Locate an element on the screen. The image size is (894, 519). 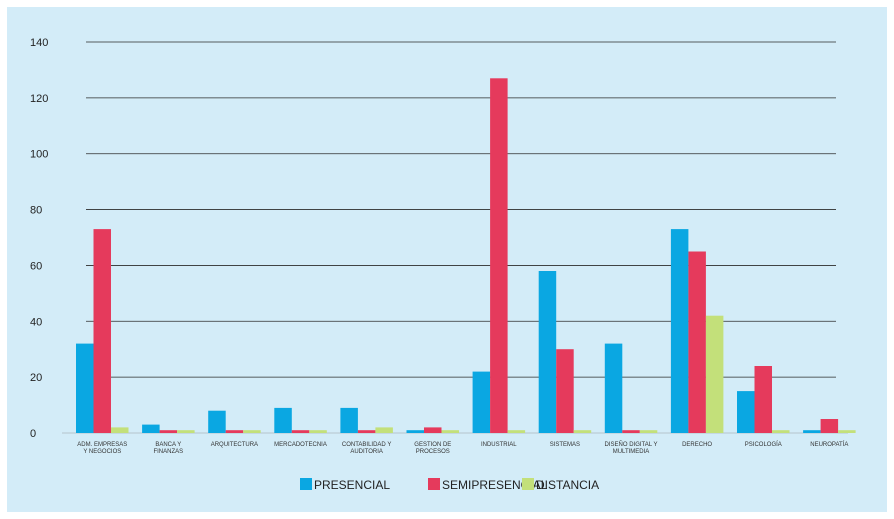
y-tick-label: 20 is located at coordinates (36, 378).